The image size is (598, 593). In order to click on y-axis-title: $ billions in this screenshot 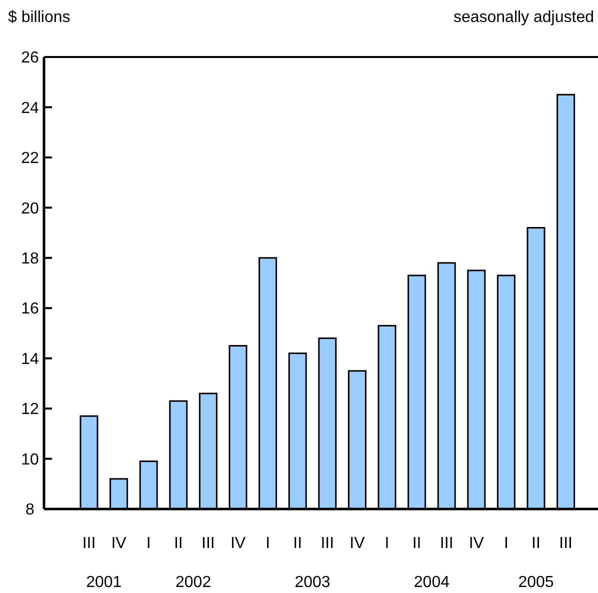, I will do `click(39, 17)`.